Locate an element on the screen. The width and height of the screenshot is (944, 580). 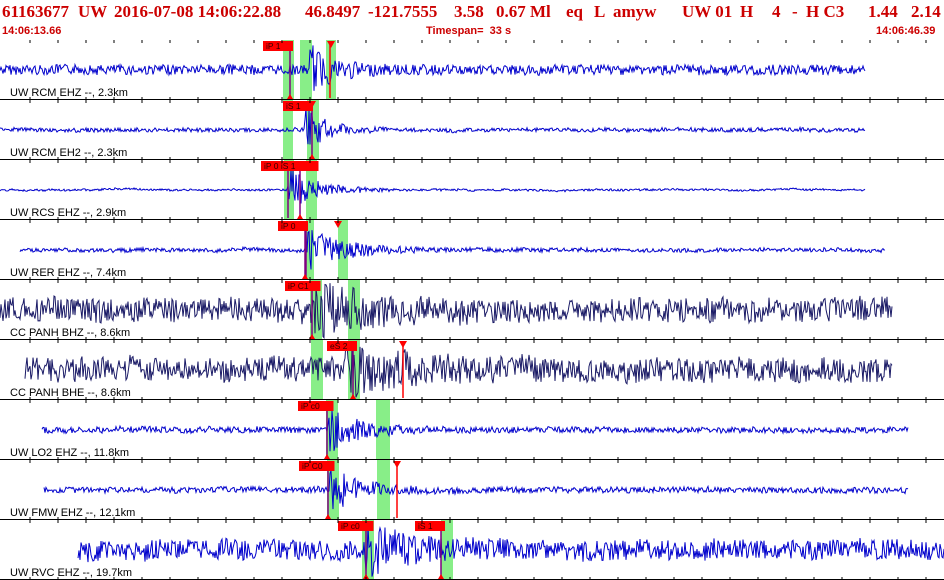
pick-label: iP 0 iS 1 is located at coordinates (280, 166).